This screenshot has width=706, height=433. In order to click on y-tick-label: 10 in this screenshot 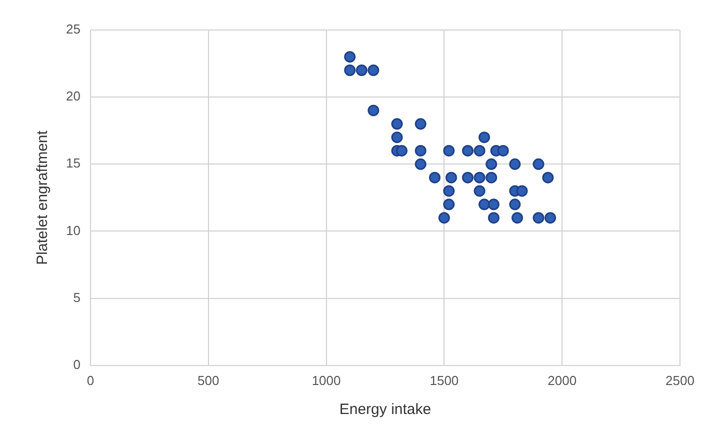, I will do `click(73, 230)`.